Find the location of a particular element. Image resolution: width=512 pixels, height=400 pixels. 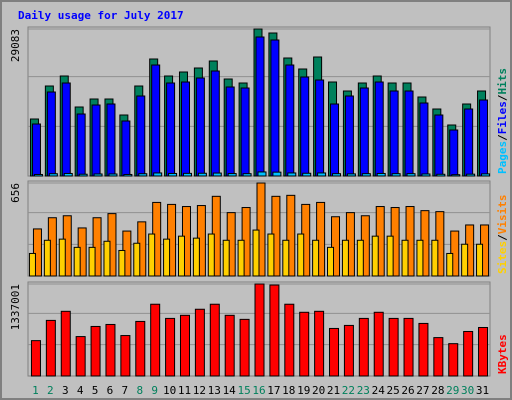

x-tick-label: 23 is located at coordinates (363, 390).